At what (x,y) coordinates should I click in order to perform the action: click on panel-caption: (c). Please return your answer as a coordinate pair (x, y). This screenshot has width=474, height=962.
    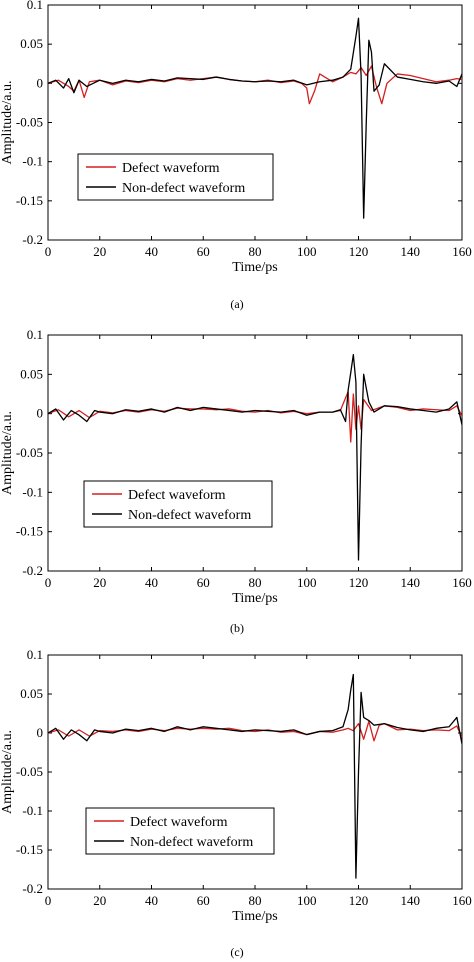
    Looking at the image, I should click on (236, 952).